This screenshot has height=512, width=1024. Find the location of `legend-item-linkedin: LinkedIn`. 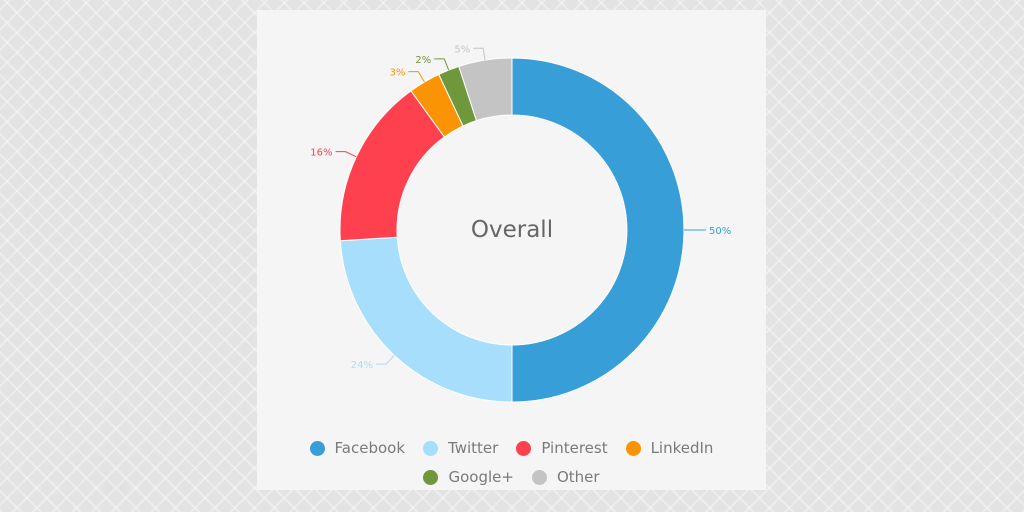

legend-item-linkedin: LinkedIn is located at coordinates (669, 448).